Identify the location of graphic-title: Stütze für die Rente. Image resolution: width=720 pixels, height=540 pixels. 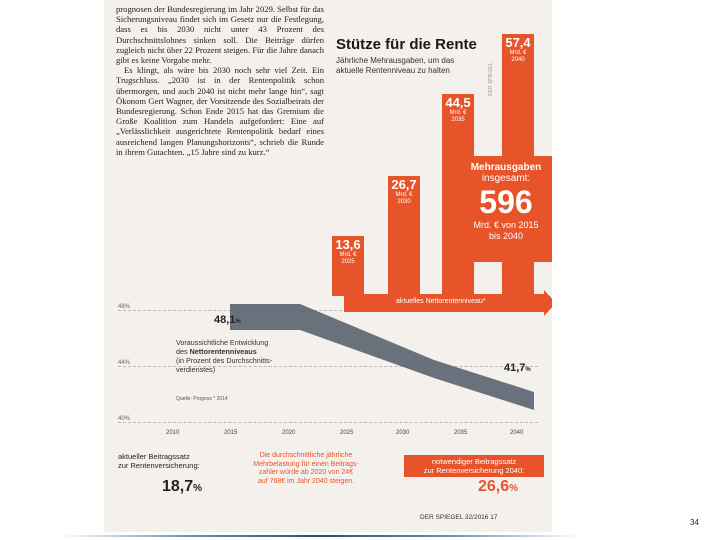
(406, 44).